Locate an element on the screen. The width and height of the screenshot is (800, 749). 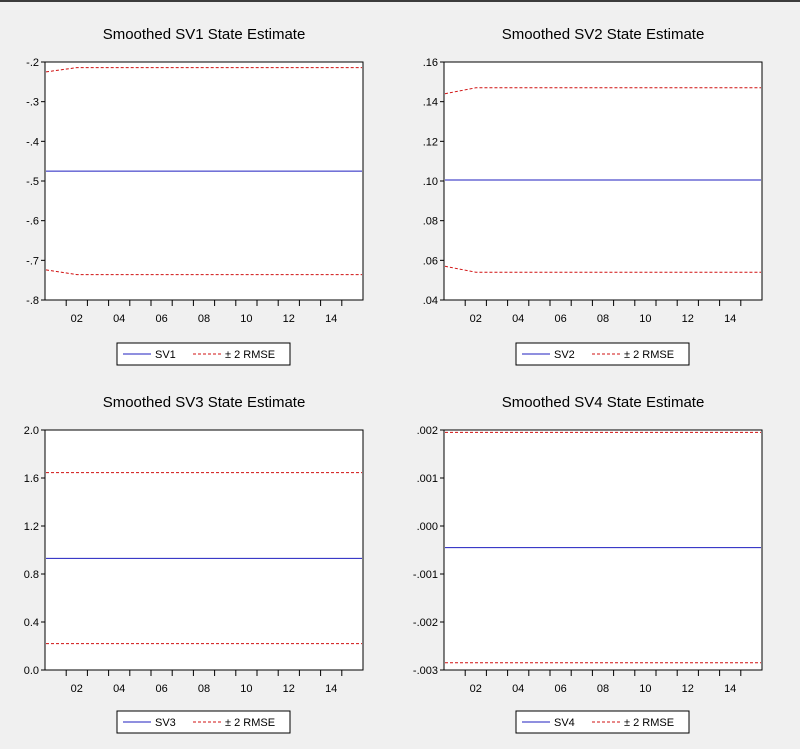
y-tick-label: 2.0 is located at coordinates (31, 431).